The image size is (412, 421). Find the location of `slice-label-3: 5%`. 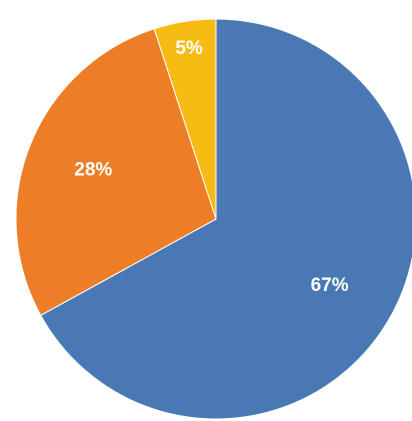

slice-label-3: 5% is located at coordinates (189, 48).